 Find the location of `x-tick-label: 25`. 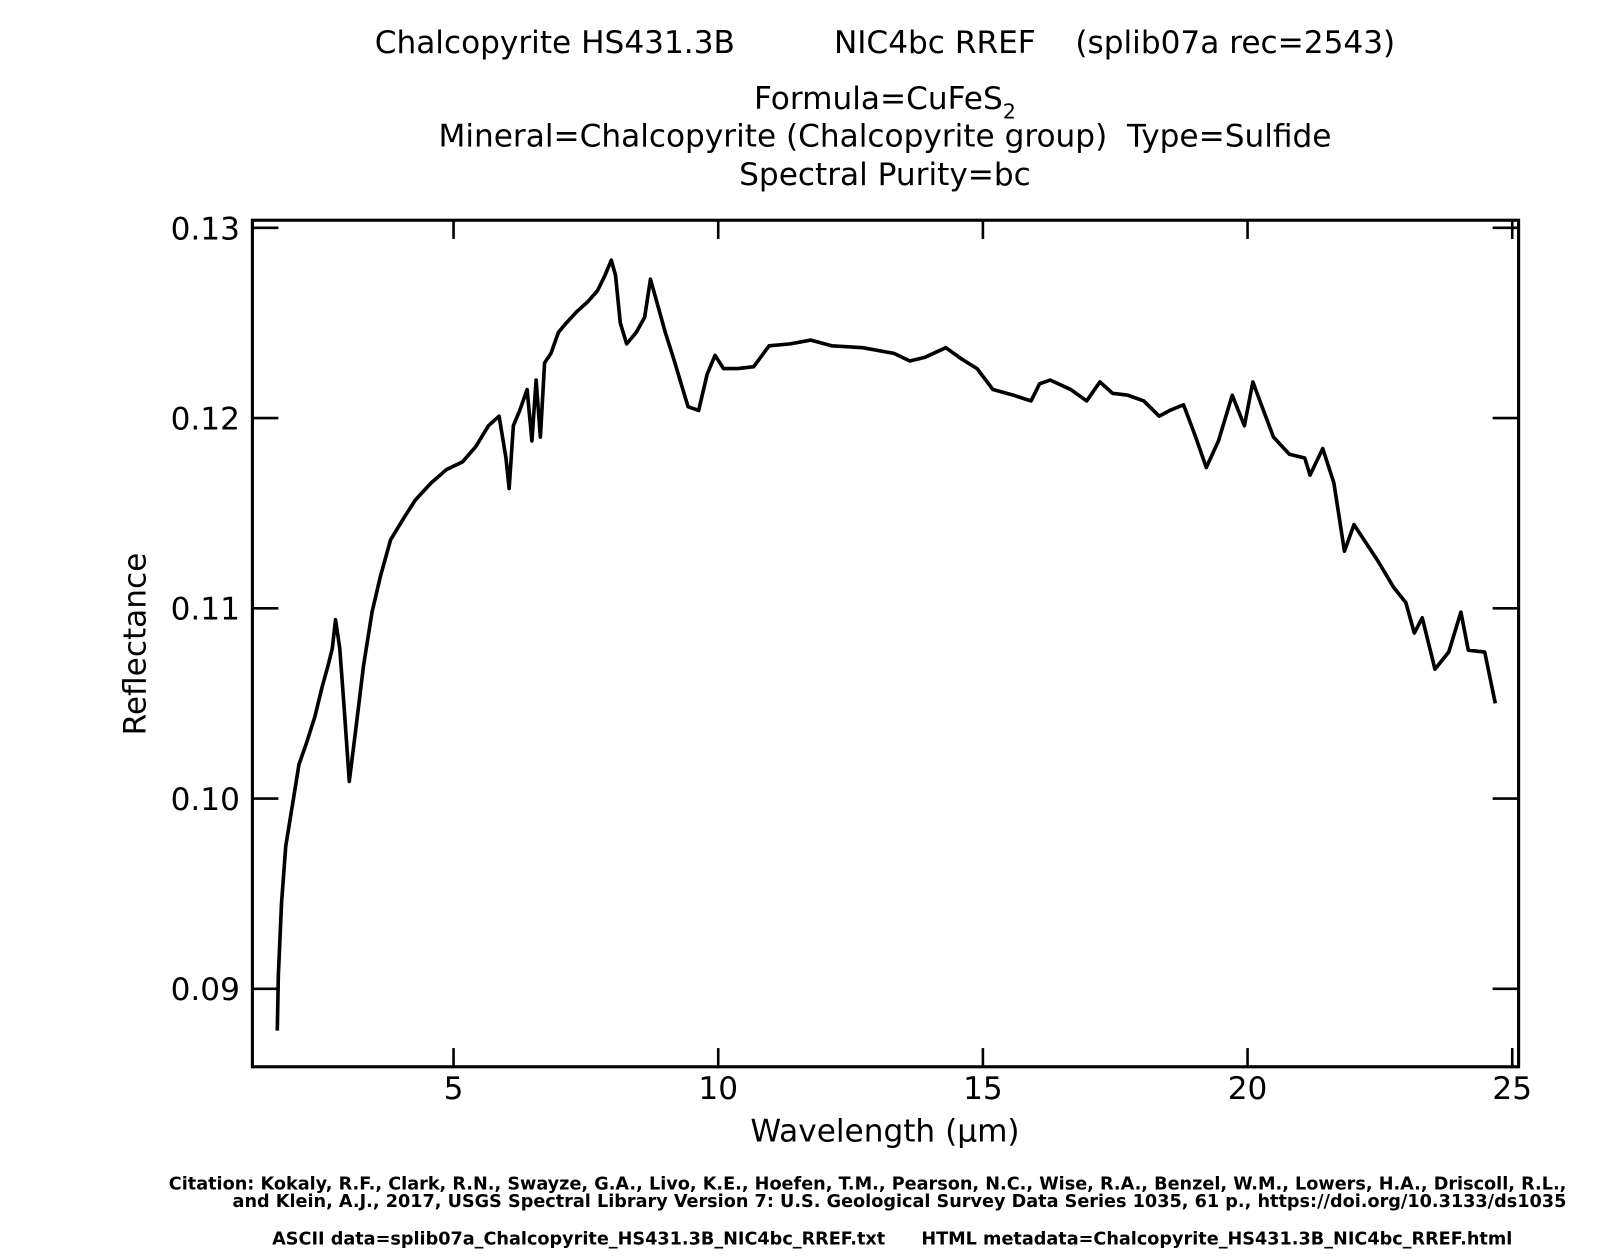

x-tick-label: 25 is located at coordinates (1512, 1089).